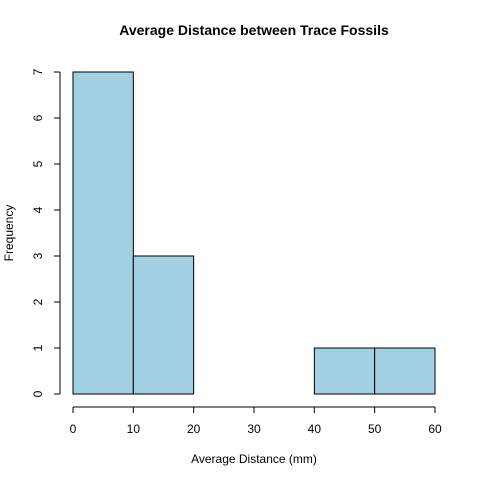  I want to click on x-tick-label: 40, so click(315, 429).